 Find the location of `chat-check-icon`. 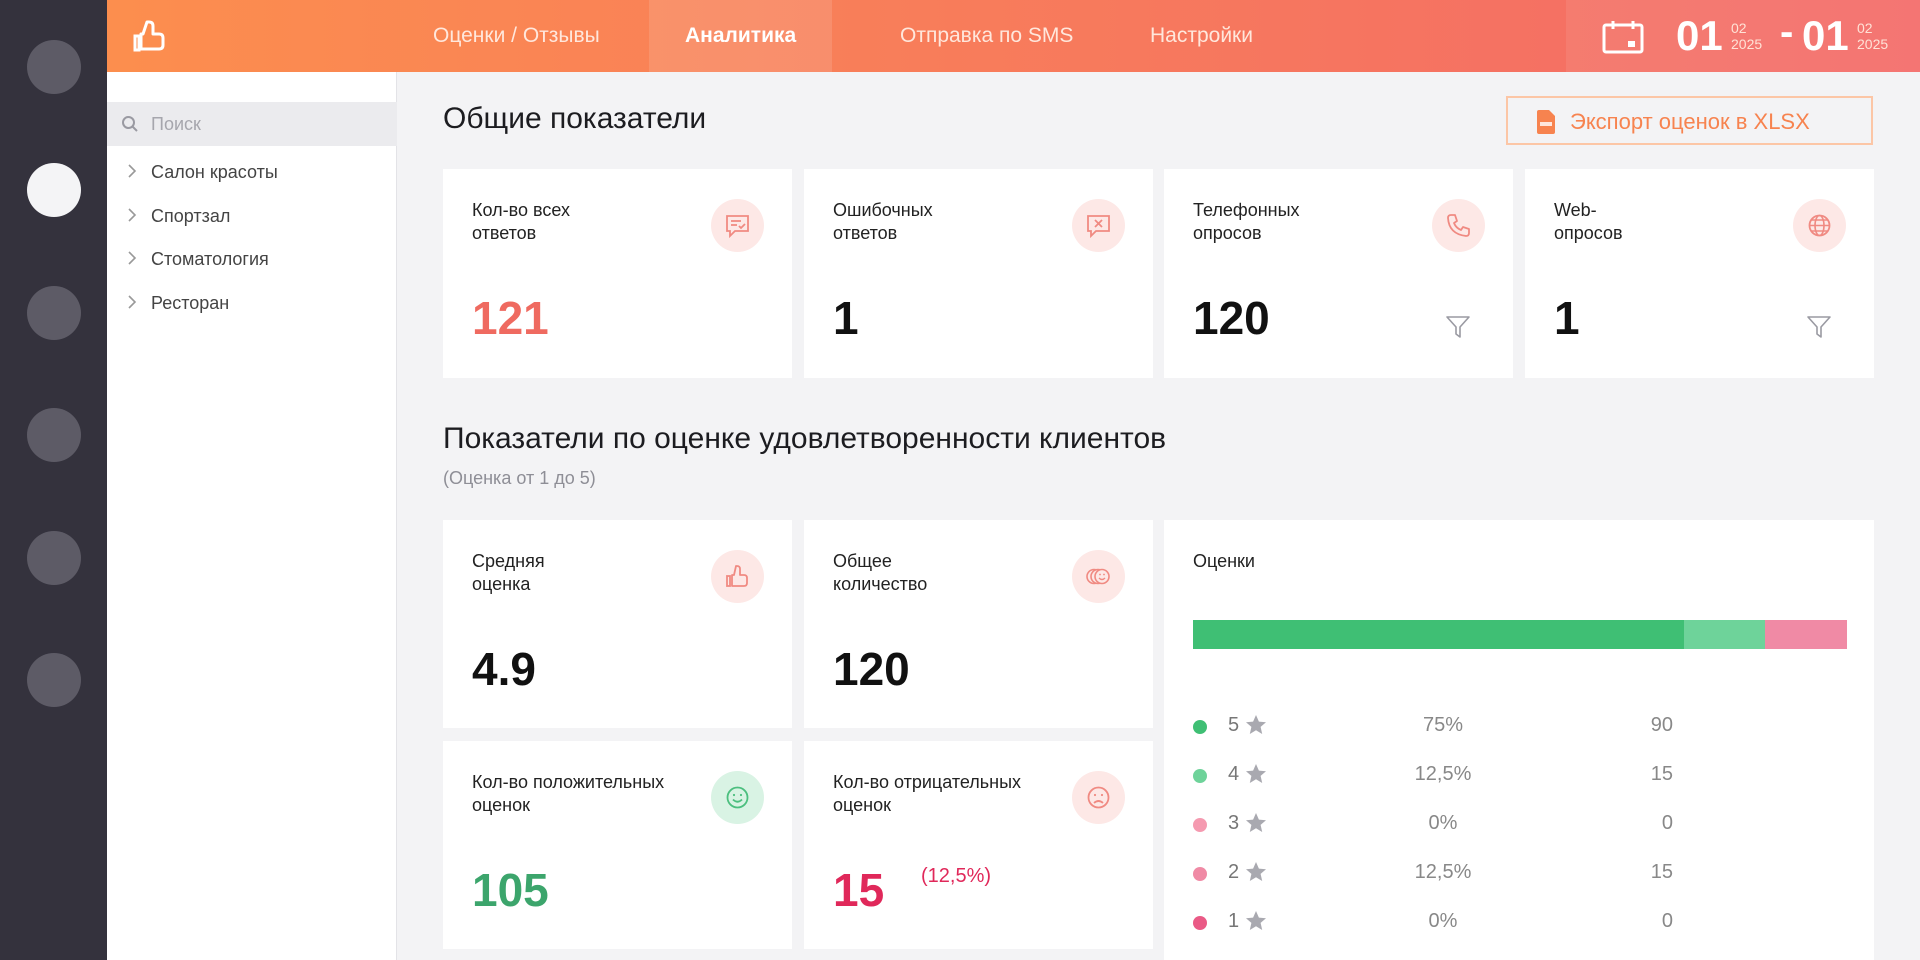

chat-check-icon is located at coordinates (737, 225).